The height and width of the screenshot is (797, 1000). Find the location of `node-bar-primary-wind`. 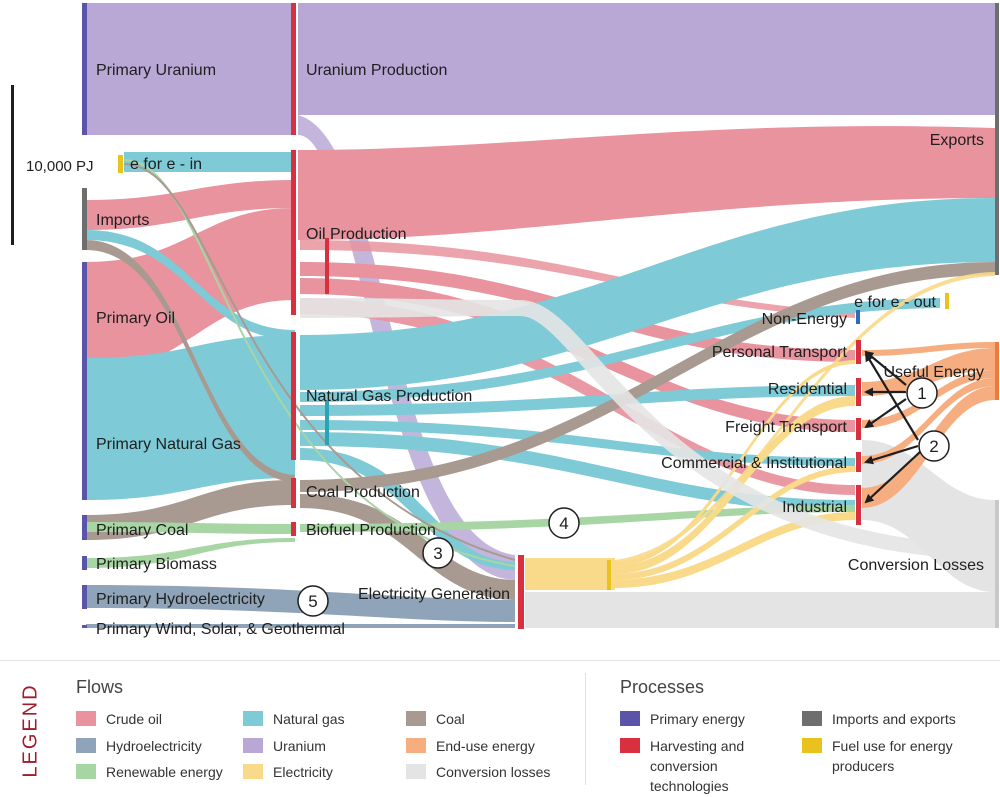

node-bar-primary-wind is located at coordinates (84, 626).